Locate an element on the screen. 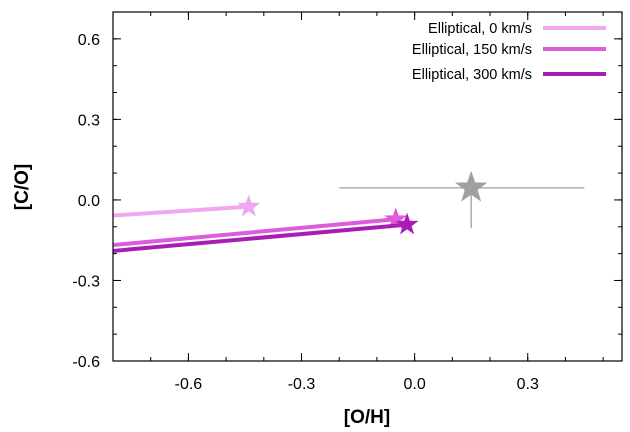 The width and height of the screenshot is (630, 432). x-tick-label: 0.3 is located at coordinates (528, 384).